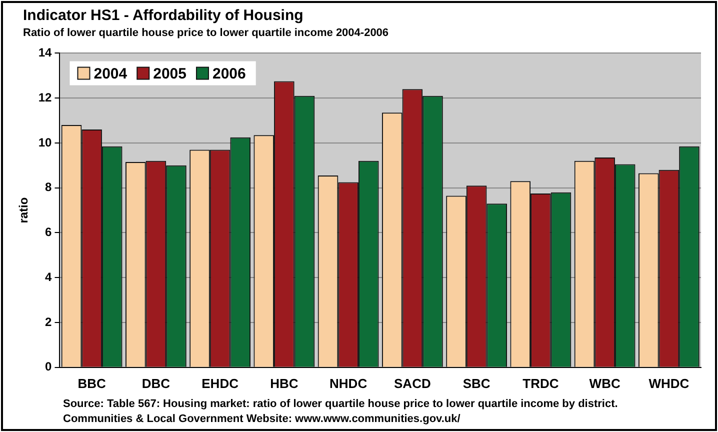 This screenshot has height=432, width=718. Describe the element at coordinates (169, 73) in the screenshot. I see `legend-label: 2005` at that location.